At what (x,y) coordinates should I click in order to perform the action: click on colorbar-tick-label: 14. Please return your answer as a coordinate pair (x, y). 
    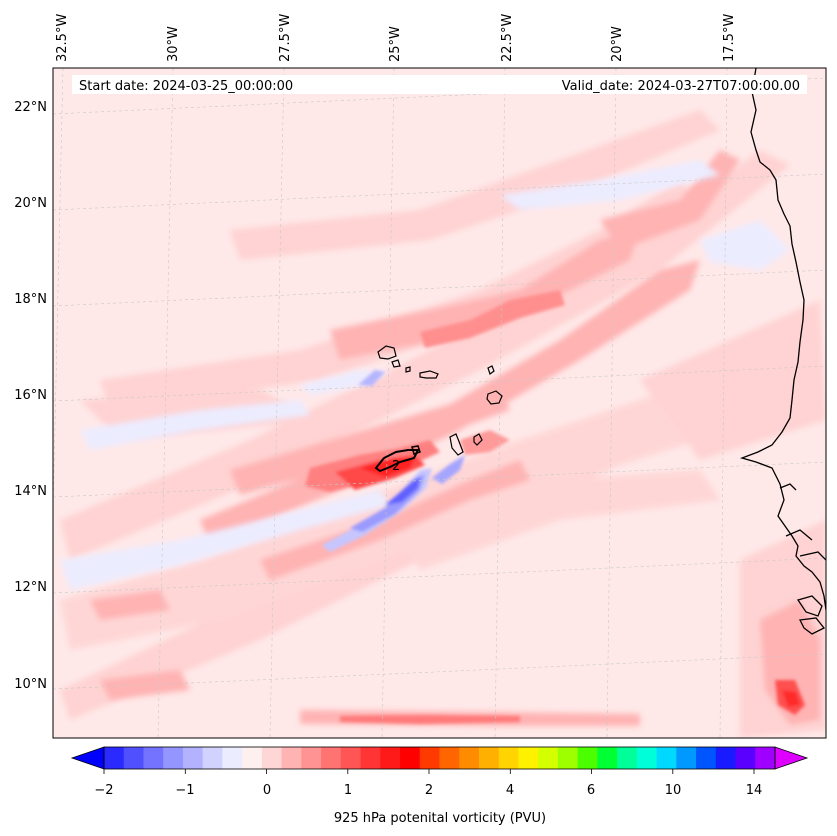
    Looking at the image, I should click on (754, 790).